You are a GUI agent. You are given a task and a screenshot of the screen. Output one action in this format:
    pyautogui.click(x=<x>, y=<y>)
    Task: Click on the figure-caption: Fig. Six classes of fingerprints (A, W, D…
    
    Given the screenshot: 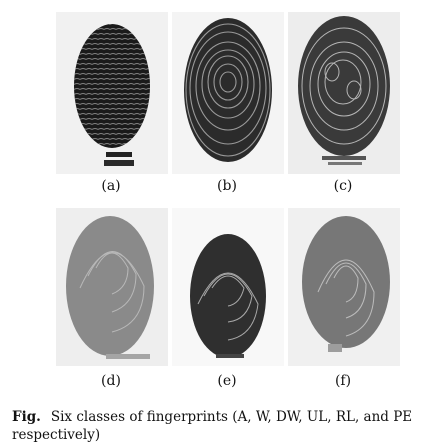 What is the action you would take?
    pyautogui.click(x=218, y=426)
    